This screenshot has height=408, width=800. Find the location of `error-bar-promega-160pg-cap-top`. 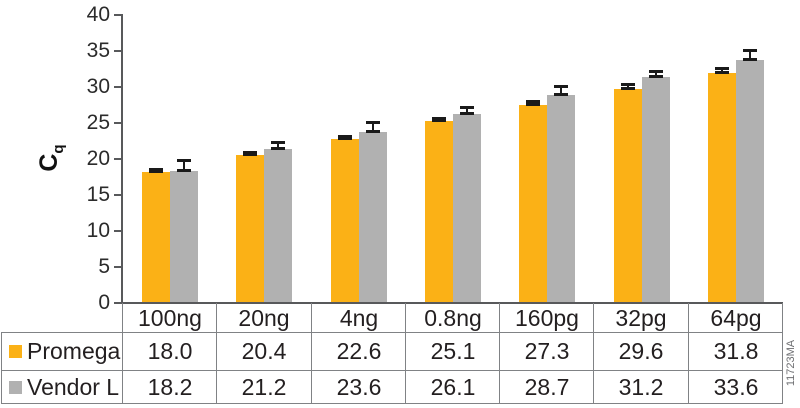

error-bar-promega-160pg-cap-top is located at coordinates (533, 101).